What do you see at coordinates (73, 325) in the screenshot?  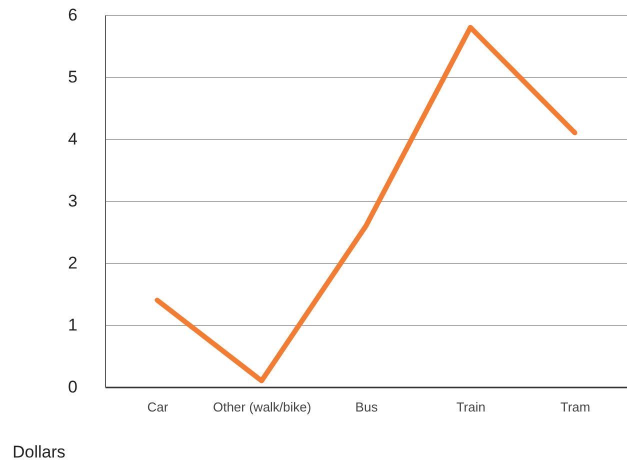 I see `y-tick-label: 1` at bounding box center [73, 325].